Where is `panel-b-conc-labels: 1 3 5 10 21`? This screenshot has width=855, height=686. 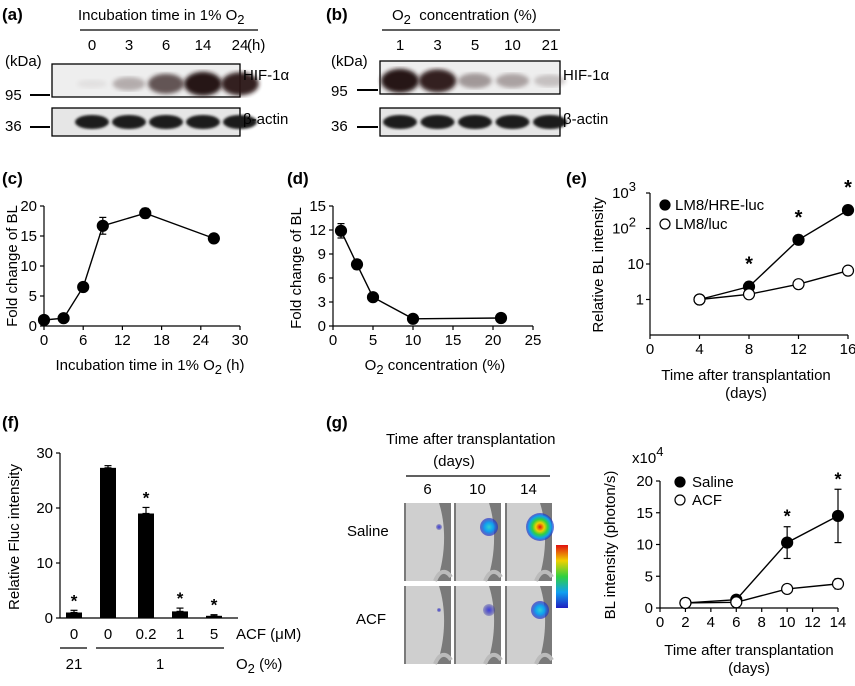 panel-b-conc-labels: 1 3 5 10 21 is located at coordinates (477, 45).